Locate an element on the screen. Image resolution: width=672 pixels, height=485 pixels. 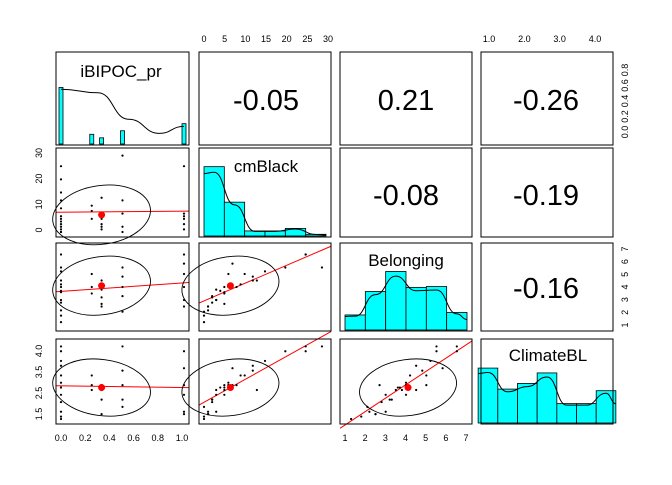
corr-ibipoc-climatebl: -0.26 is located at coordinates (546, 101).